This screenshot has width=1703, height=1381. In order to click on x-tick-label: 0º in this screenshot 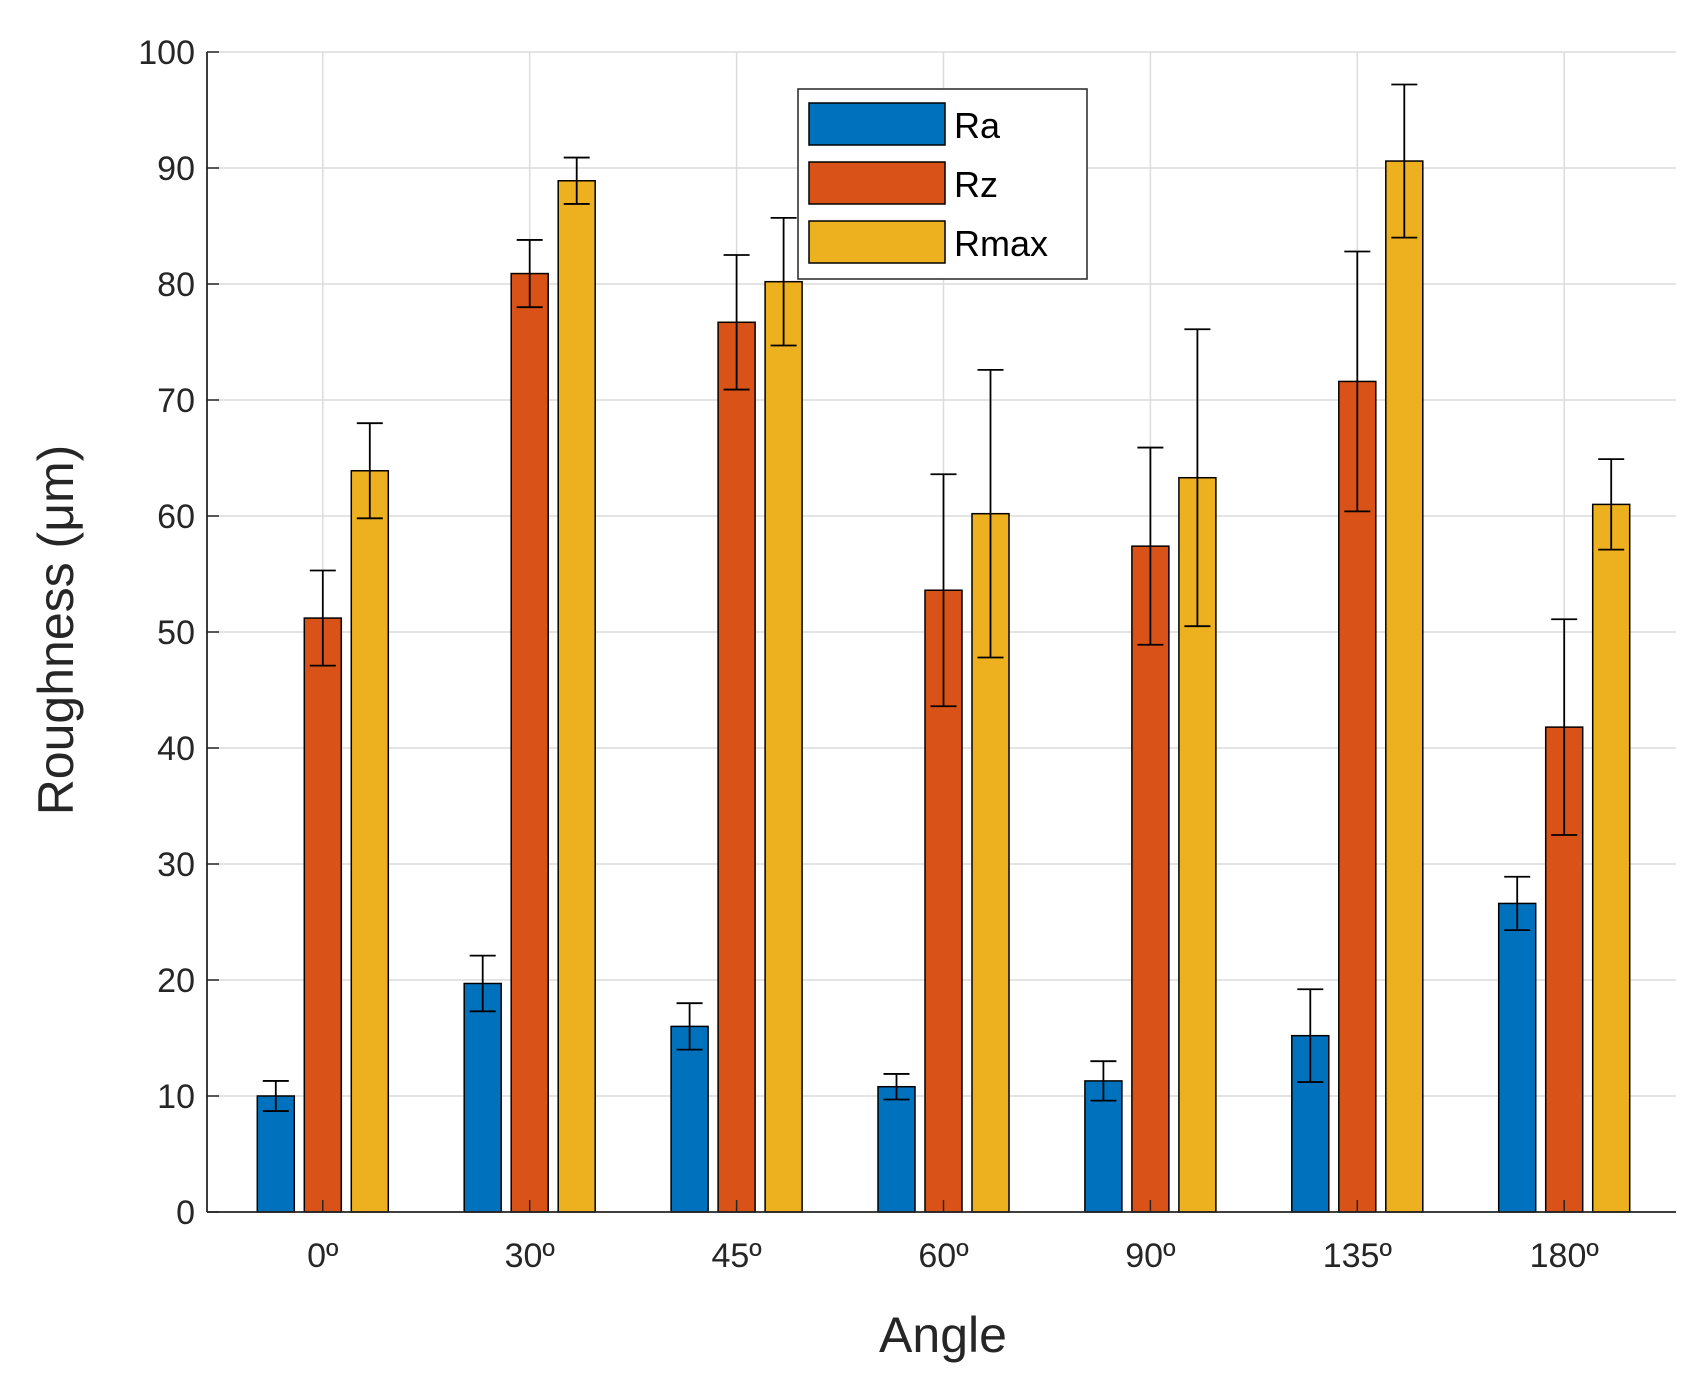, I will do `click(322, 1256)`.